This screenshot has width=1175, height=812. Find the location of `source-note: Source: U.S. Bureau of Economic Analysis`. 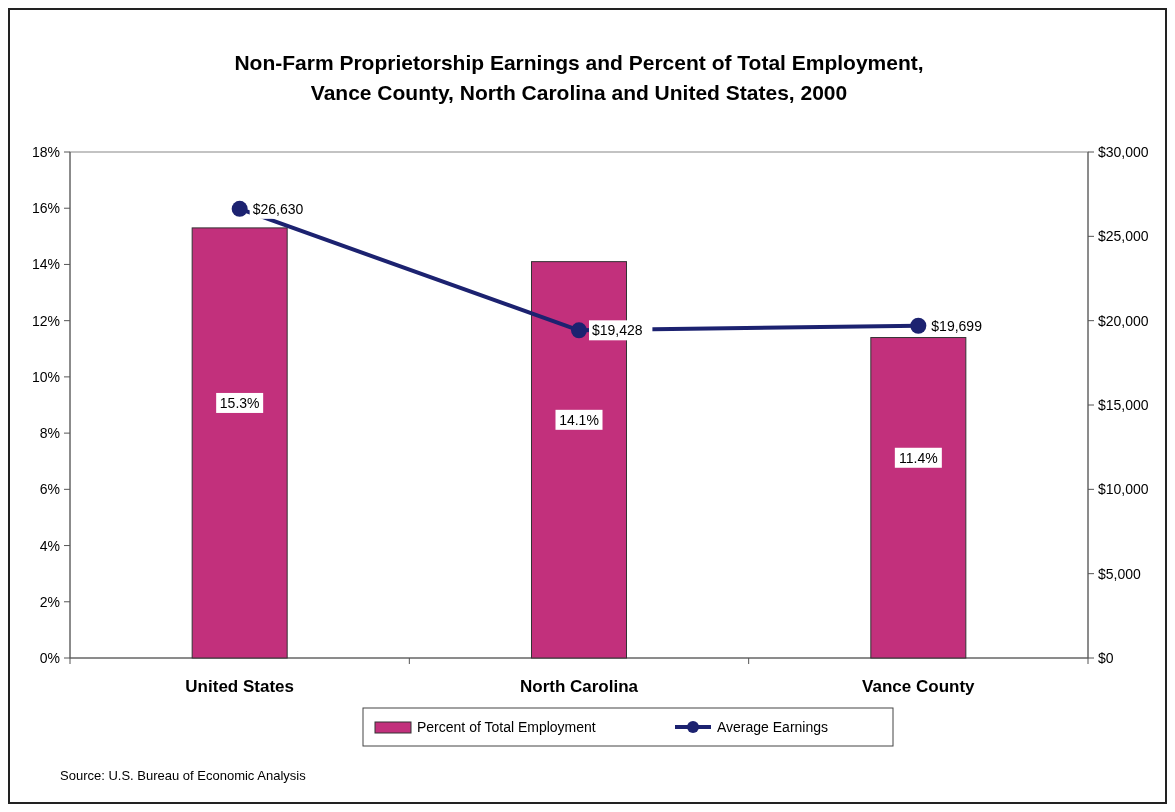

source-note: Source: U.S. Bureau of Economic Analysis is located at coordinates (183, 775).